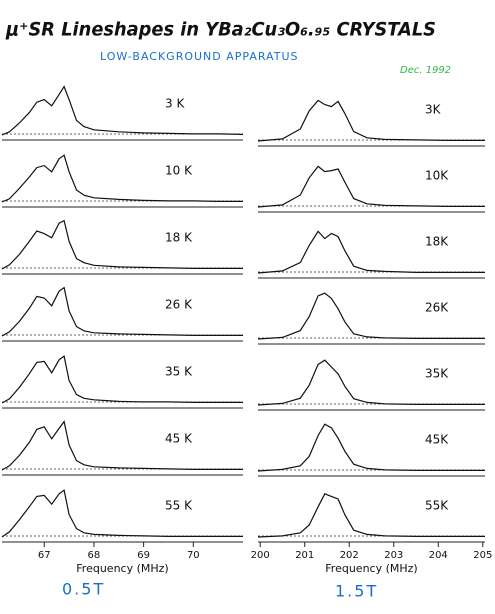 The height and width of the screenshot is (614, 495). Describe the element at coordinates (179, 238) in the screenshot. I see `temperature-label: 18 K` at that location.